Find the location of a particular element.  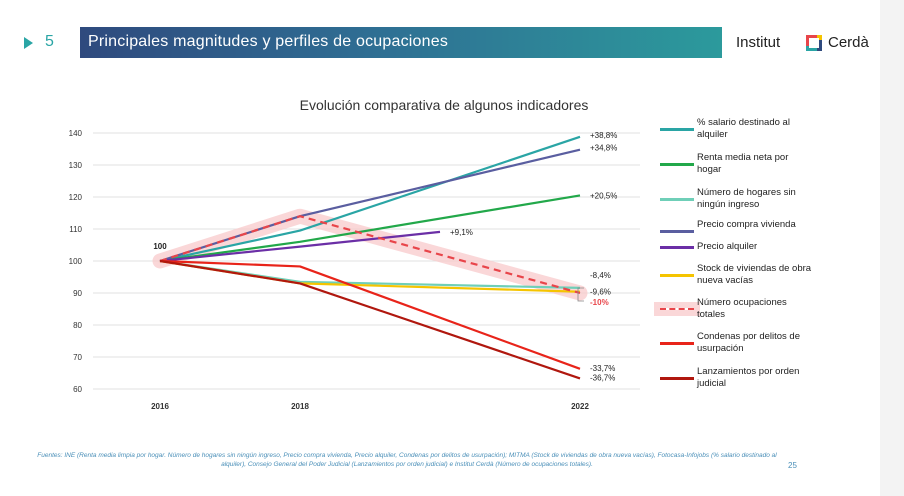

legend-item-n-mero-ocupaciones-totales: Número ocupaciones totales is located at coordinates (740, 312).